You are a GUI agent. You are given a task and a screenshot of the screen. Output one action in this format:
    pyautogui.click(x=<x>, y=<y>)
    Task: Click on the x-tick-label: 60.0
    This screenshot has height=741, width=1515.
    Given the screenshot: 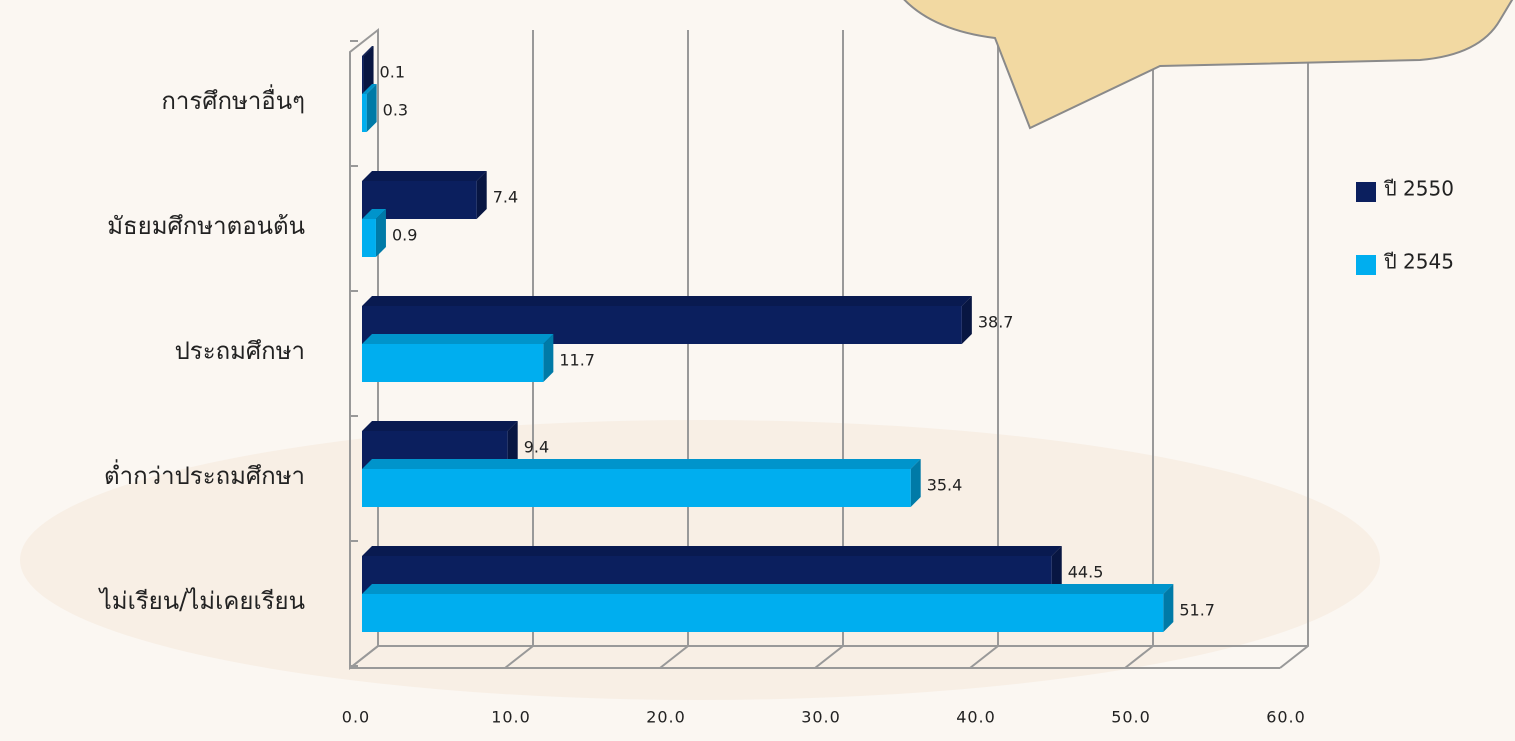 What is the action you would take?
    pyautogui.click(x=1286, y=717)
    